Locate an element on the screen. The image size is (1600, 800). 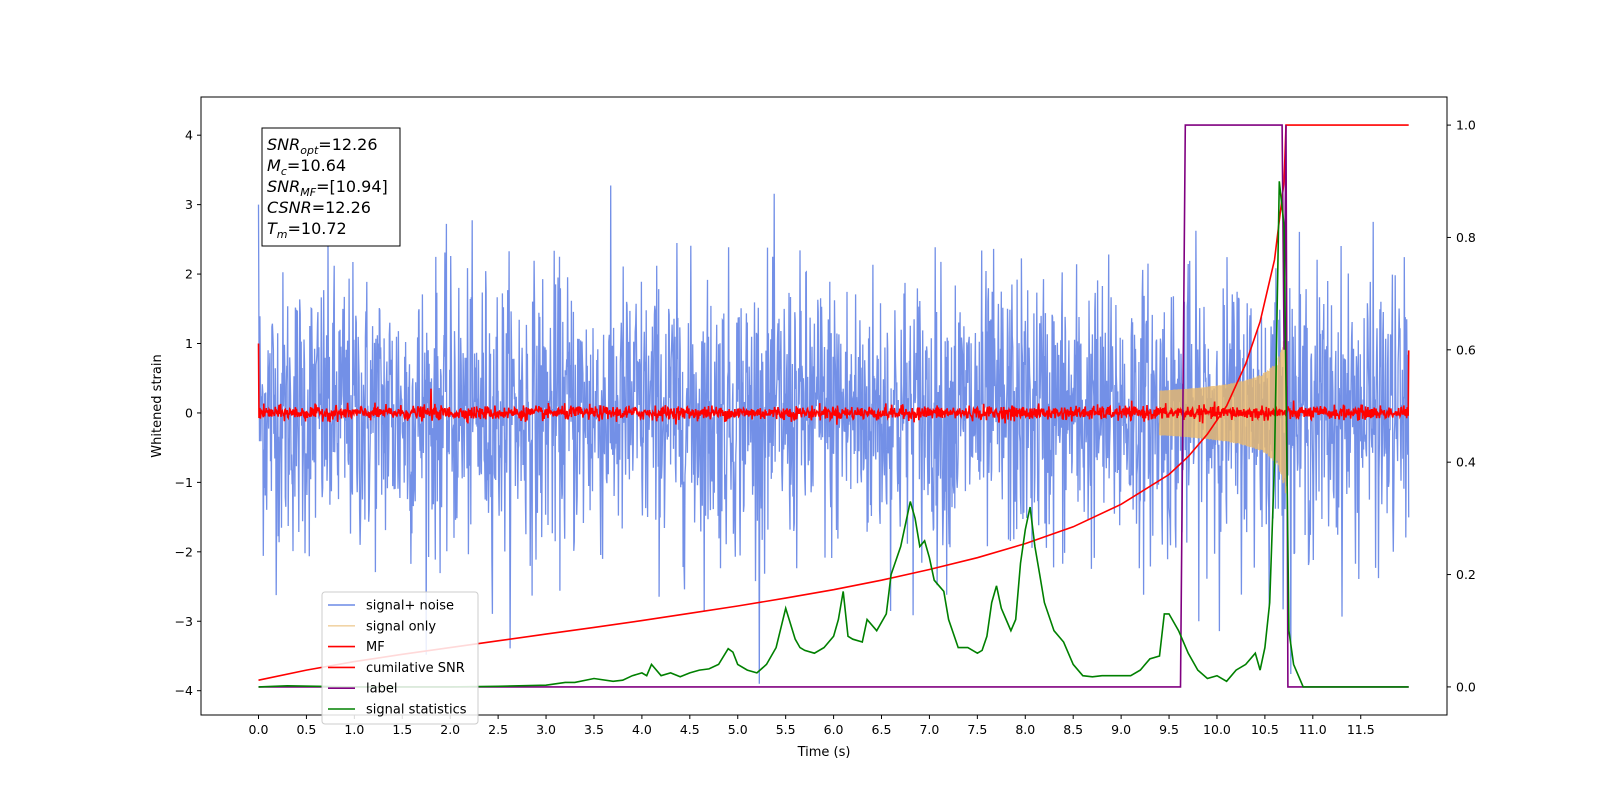
y2-tick-label: 1.0 is located at coordinates (1466, 125).